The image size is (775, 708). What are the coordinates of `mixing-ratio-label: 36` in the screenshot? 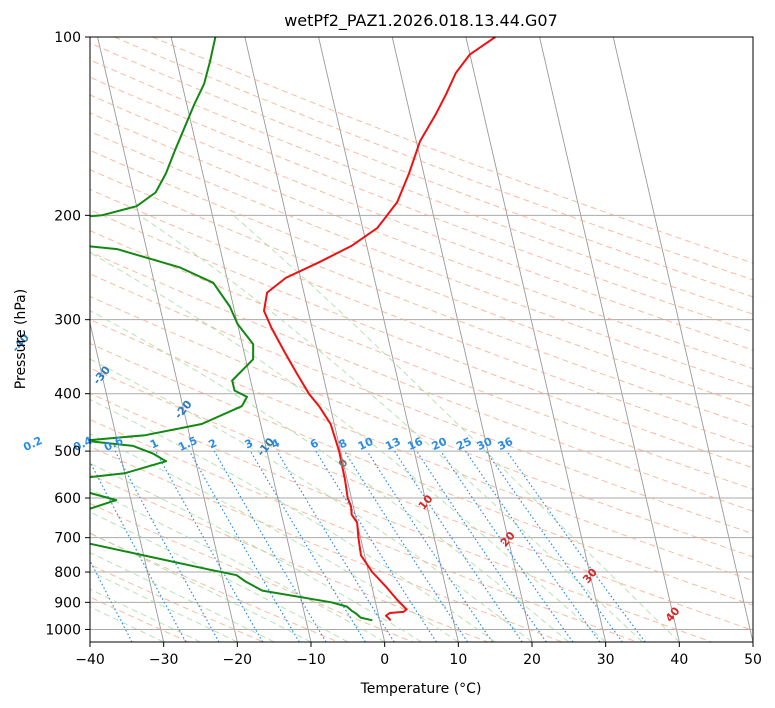 It's located at (506, 444).